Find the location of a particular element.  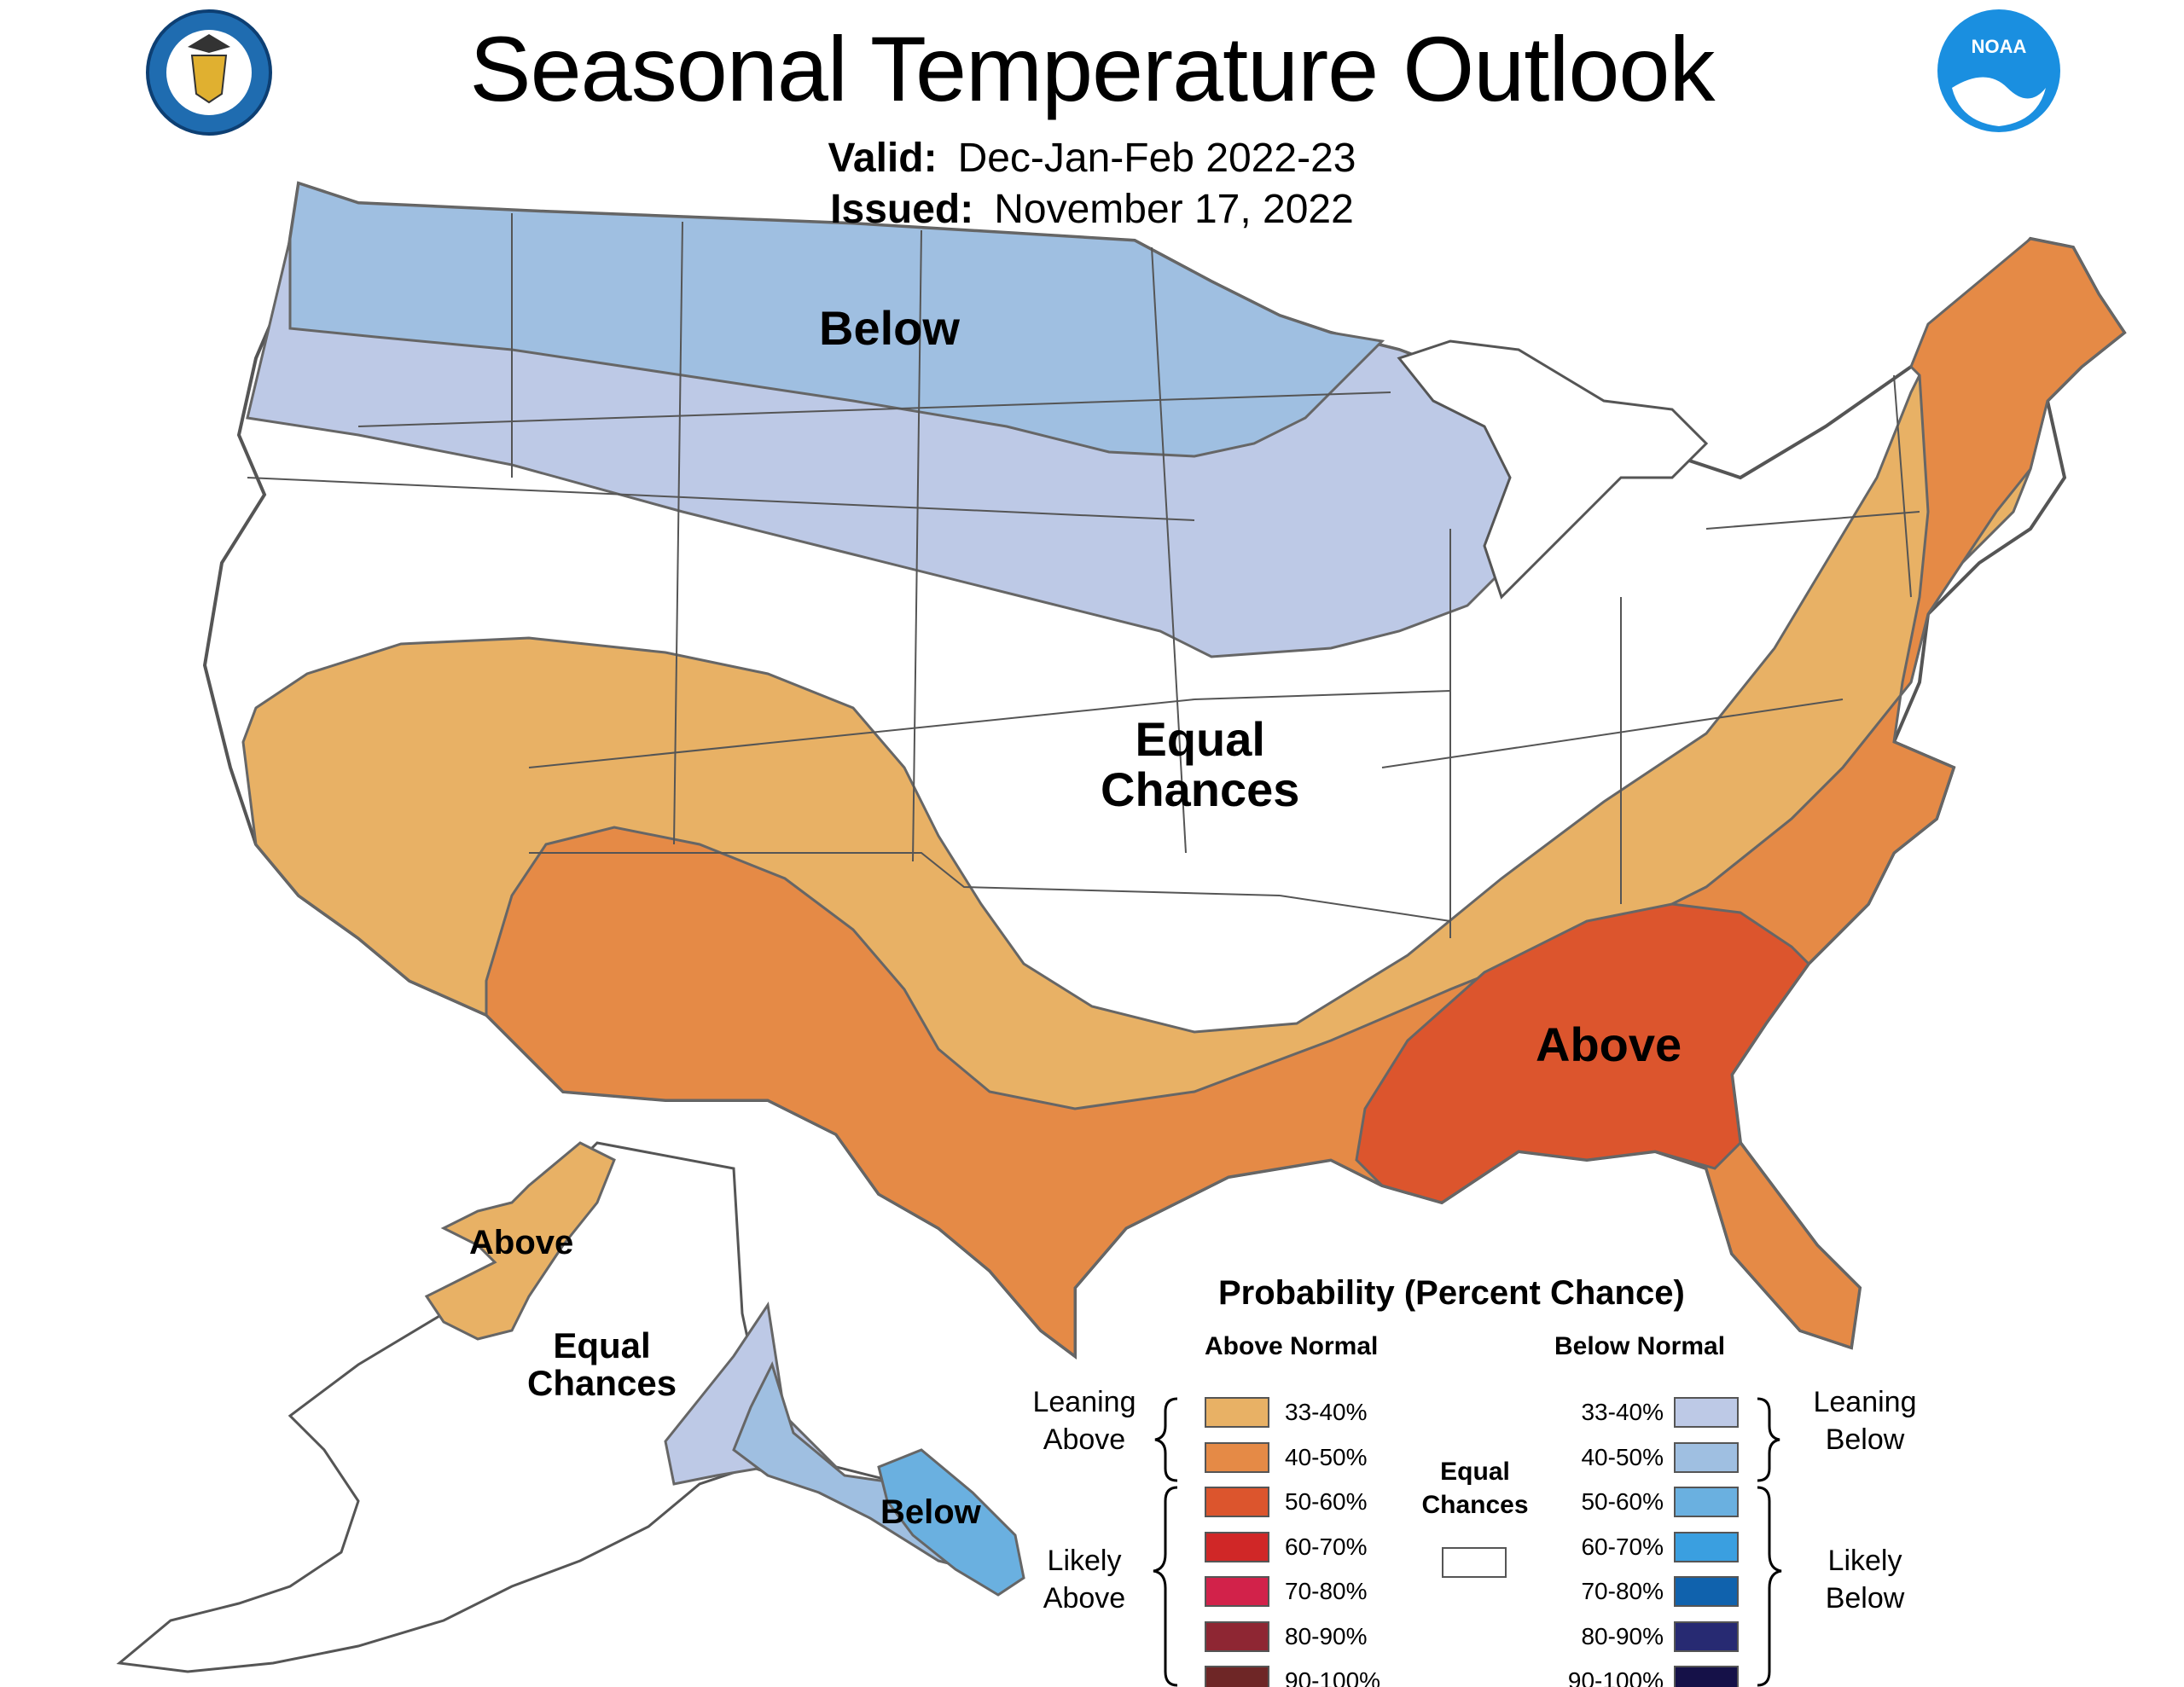

issued-label: Issued: is located at coordinates (902, 210).